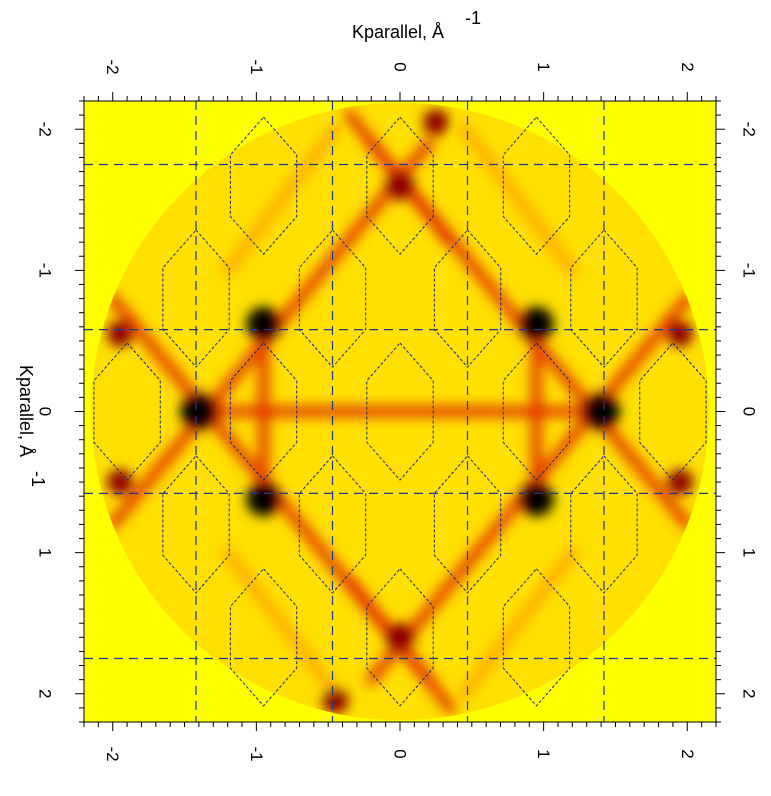 The image size is (771, 796). I want to click on y-tick-label-left: 0, so click(45, 411).